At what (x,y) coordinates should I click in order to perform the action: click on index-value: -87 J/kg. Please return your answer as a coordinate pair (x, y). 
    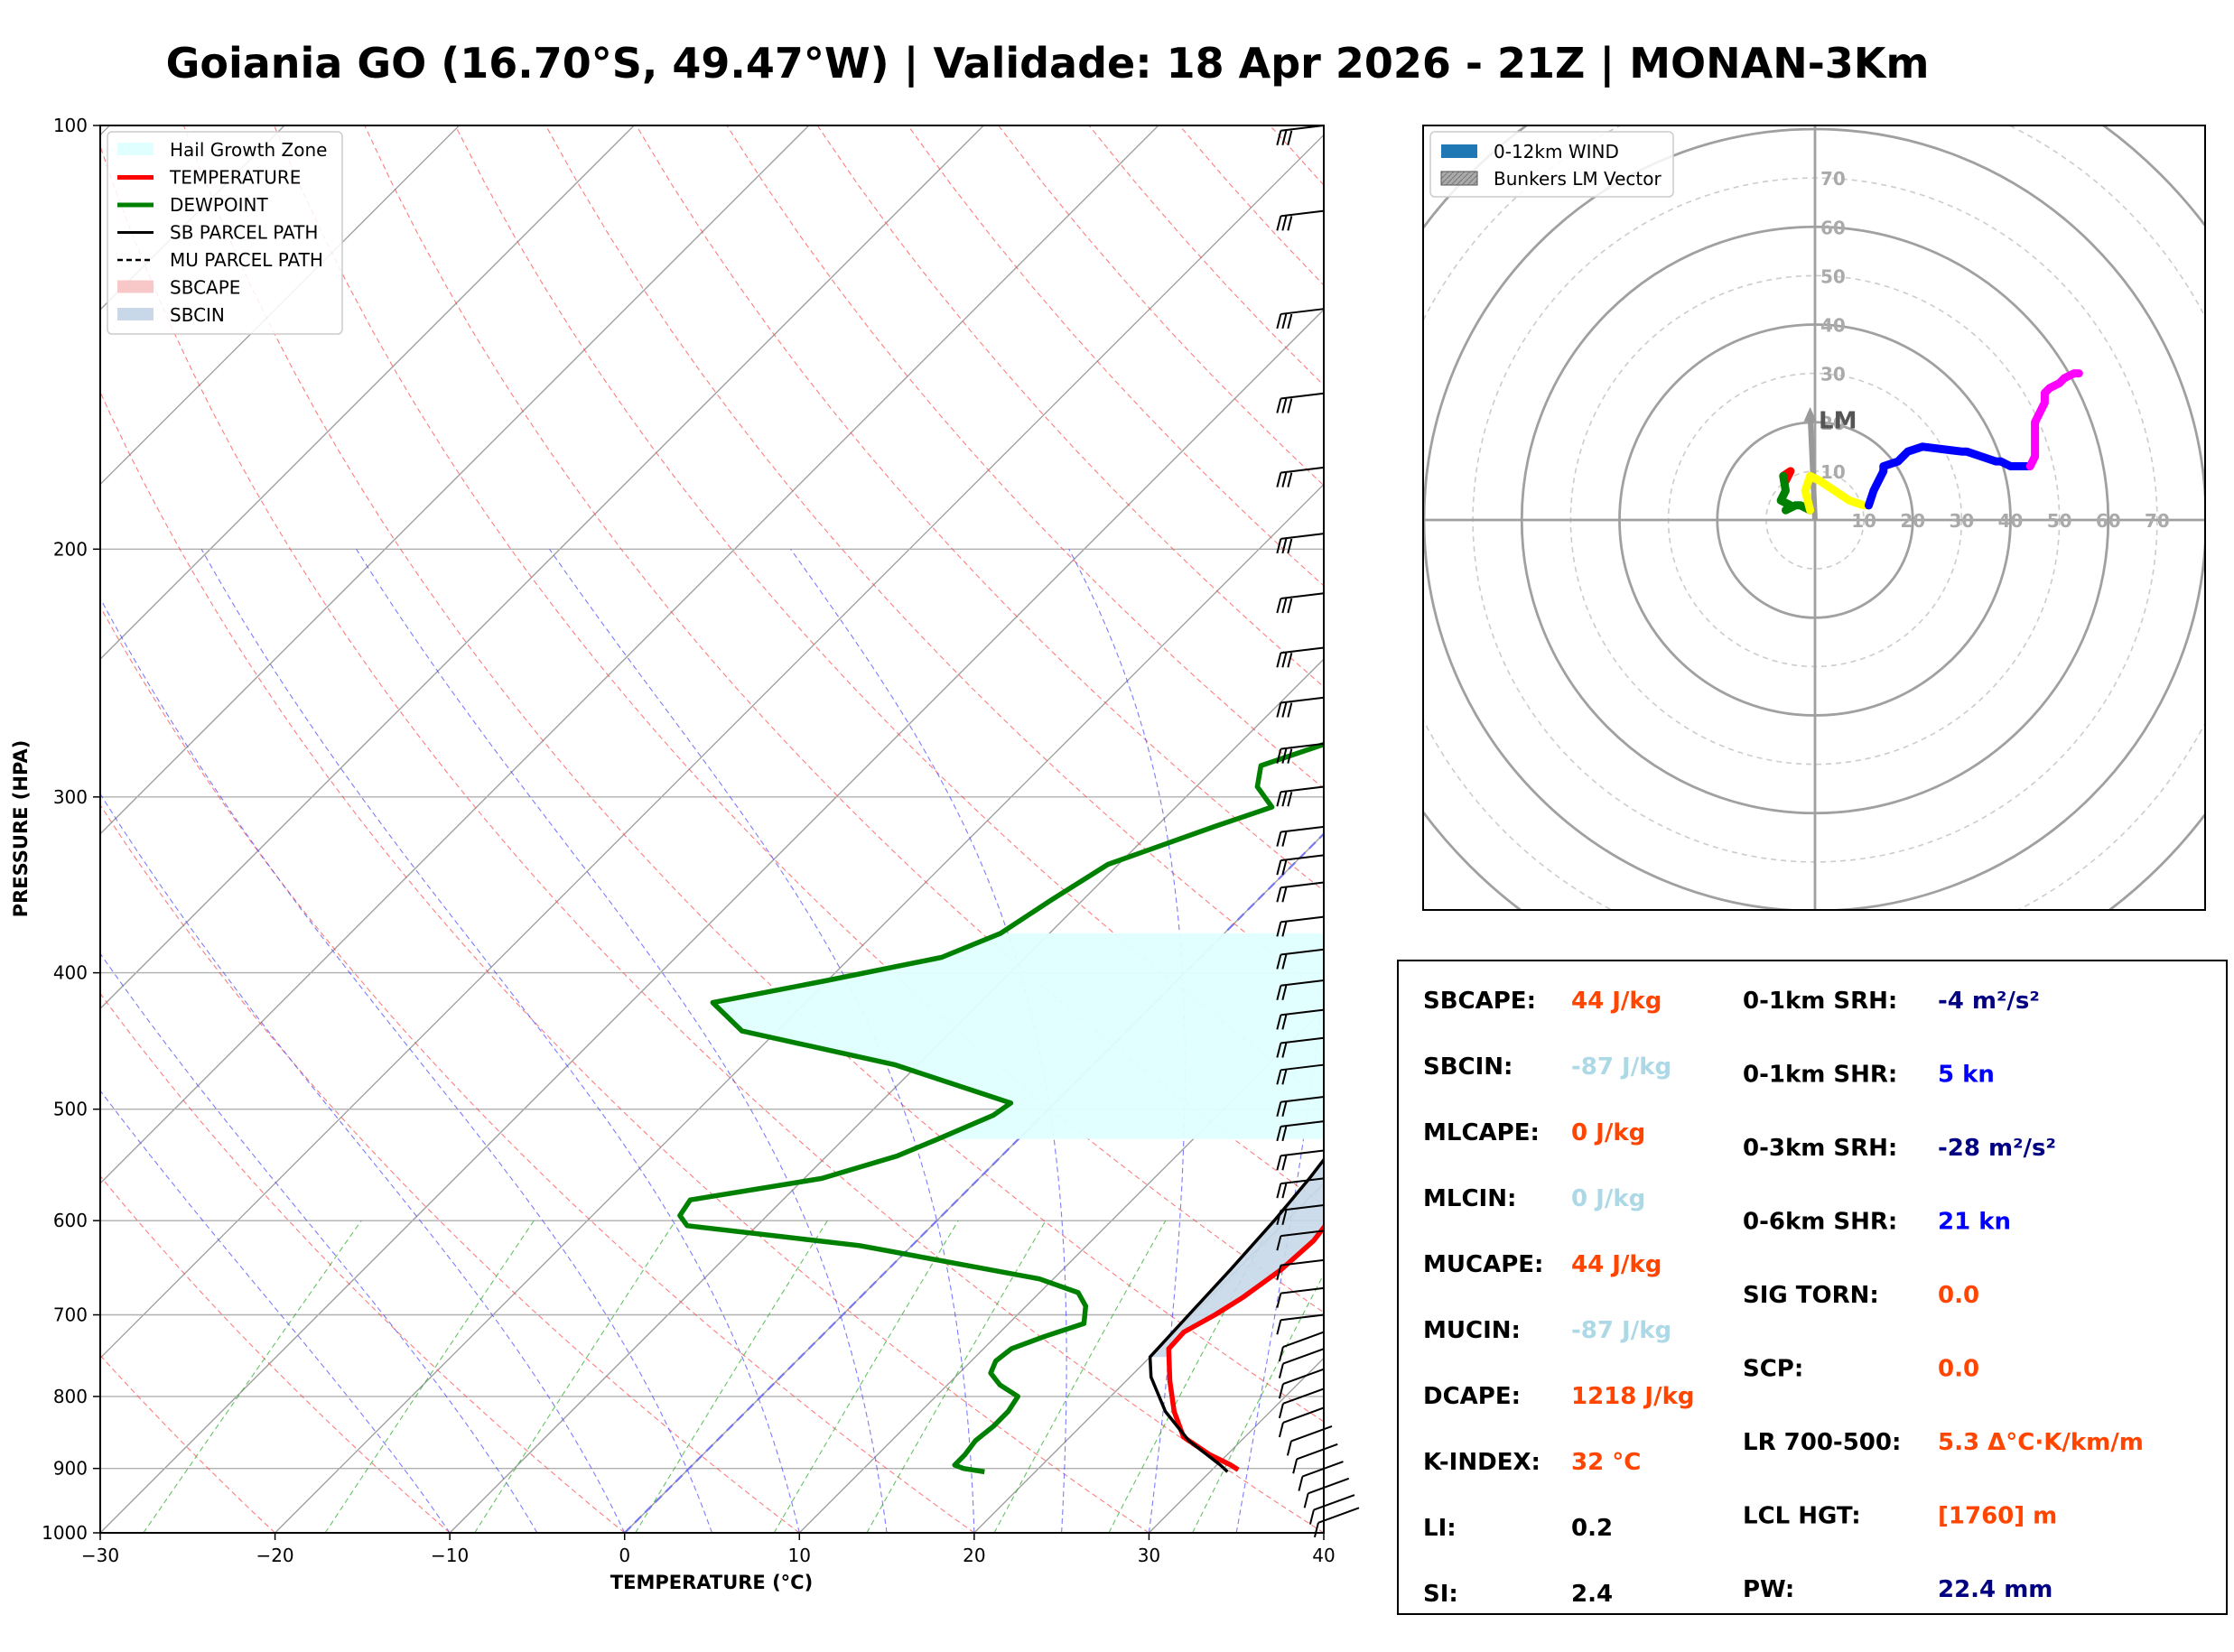
    Looking at the image, I should click on (1621, 1067).